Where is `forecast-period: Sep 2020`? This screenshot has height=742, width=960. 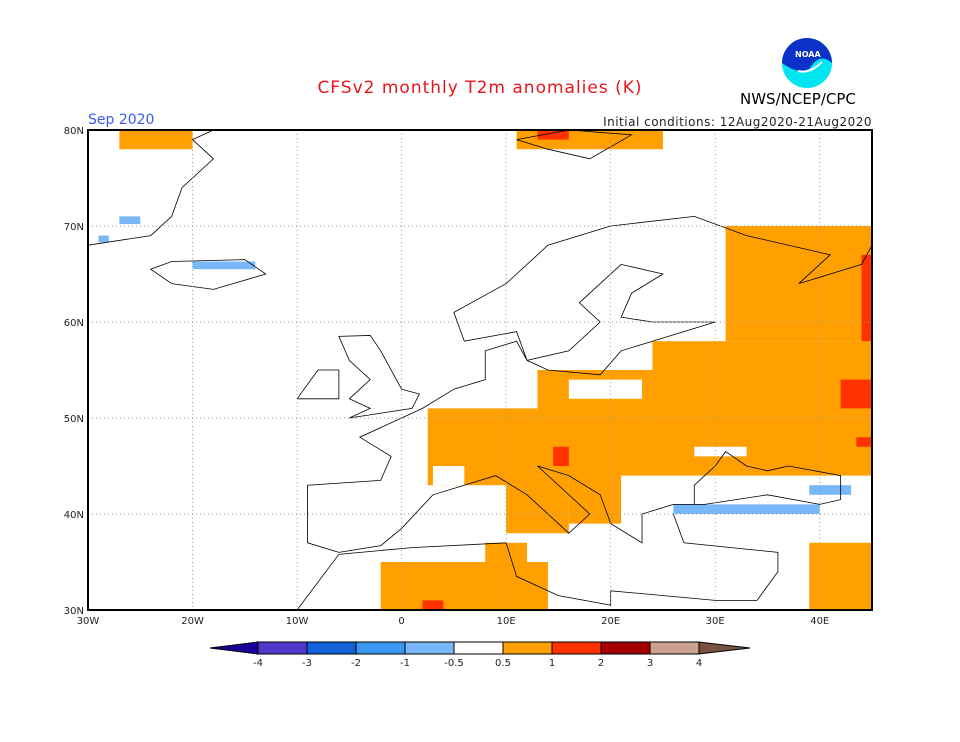 forecast-period: Sep 2020 is located at coordinates (121, 120).